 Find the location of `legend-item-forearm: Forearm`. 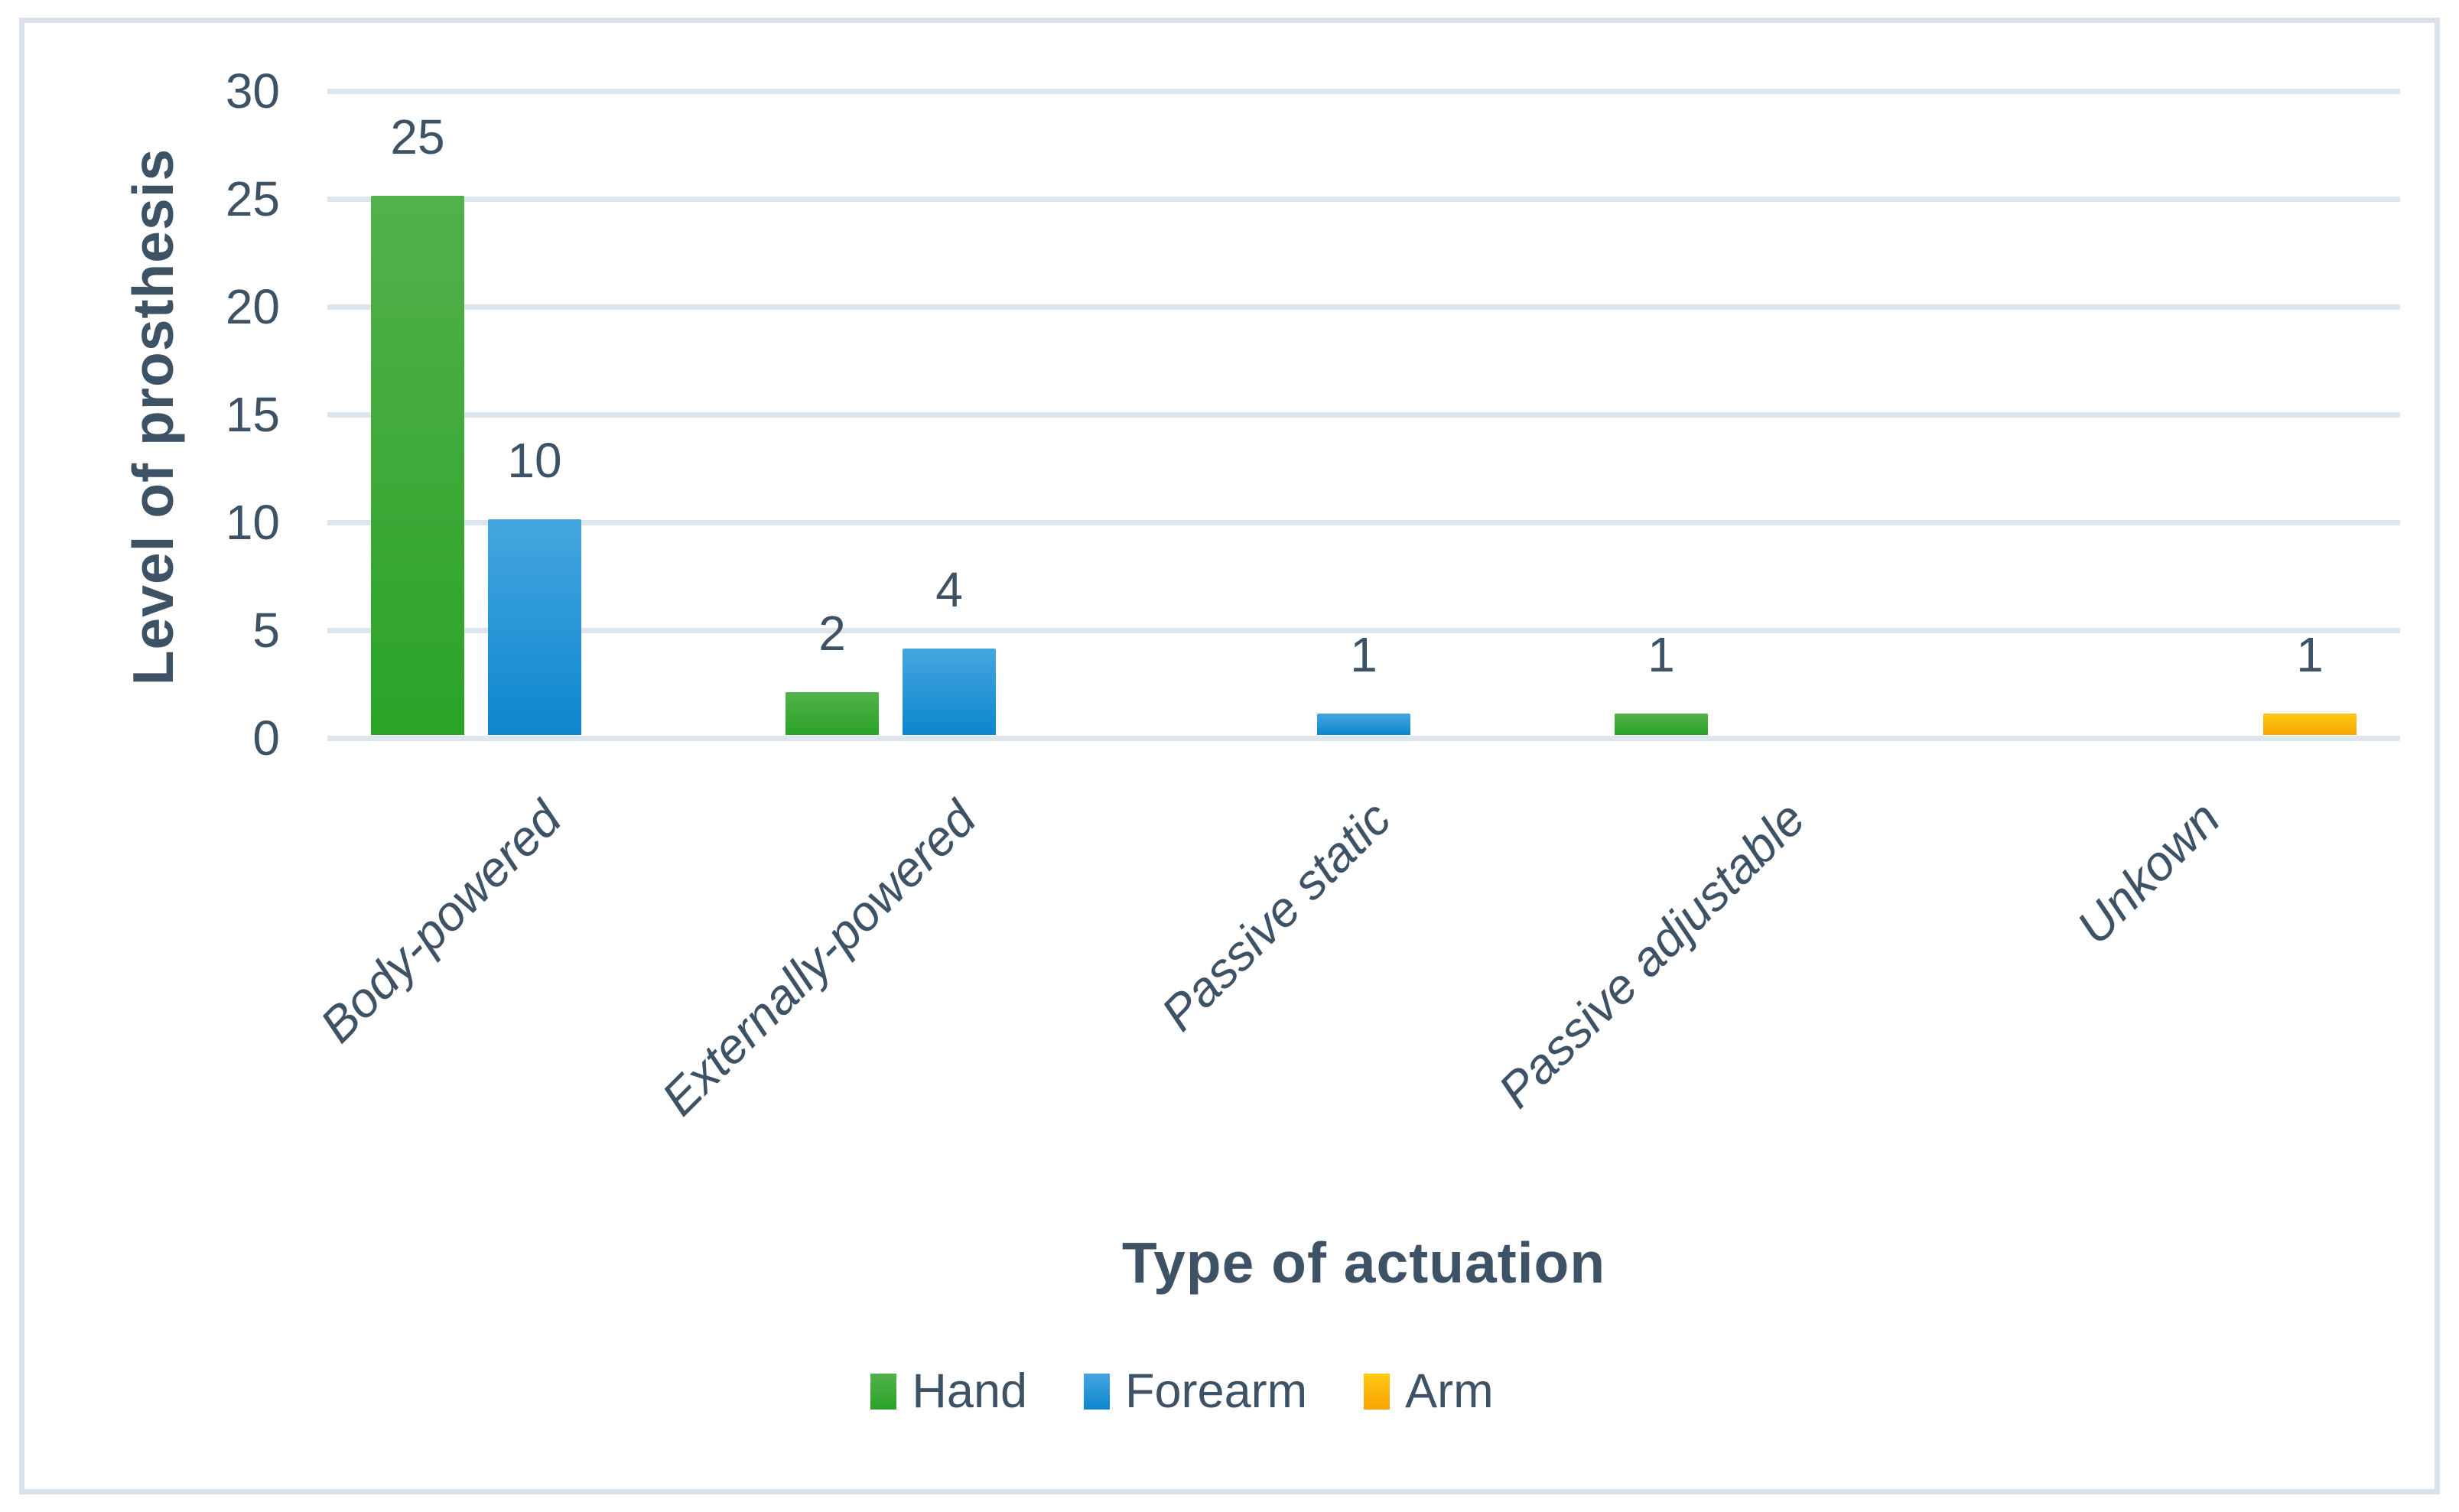

legend-item-forearm: Forearm is located at coordinates (1195, 1391).